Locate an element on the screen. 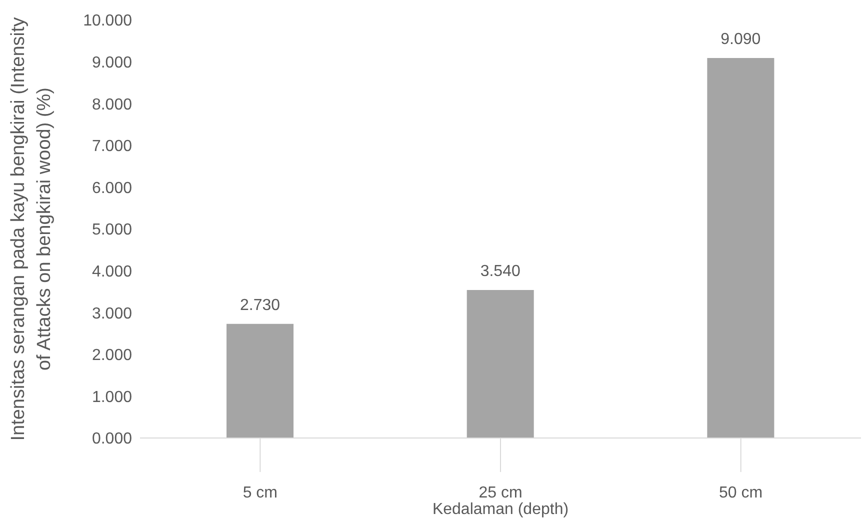 The height and width of the screenshot is (529, 863). x-axis-title: Kedalaman (depth) is located at coordinates (500, 509).